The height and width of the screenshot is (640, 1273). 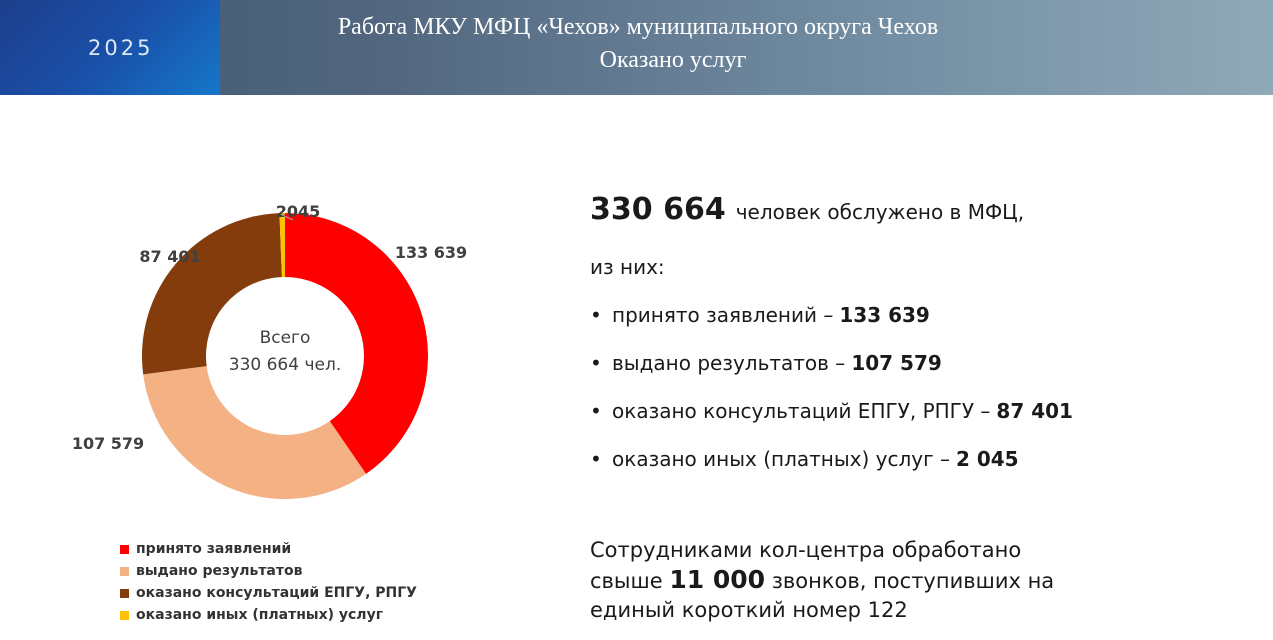 I want to click on year-block: 2025, so click(x=110, y=47).